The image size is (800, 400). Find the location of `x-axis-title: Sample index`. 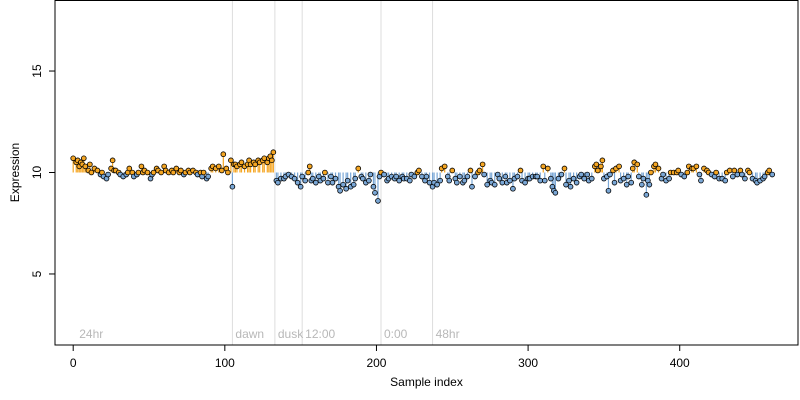

x-axis-title: Sample index is located at coordinates (426, 382).